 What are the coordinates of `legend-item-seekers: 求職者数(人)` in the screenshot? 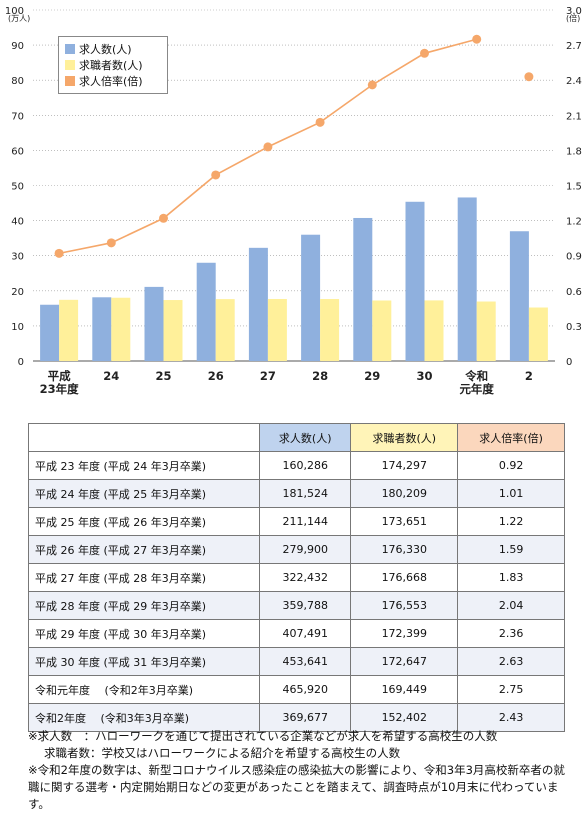 It's located at (113, 65).